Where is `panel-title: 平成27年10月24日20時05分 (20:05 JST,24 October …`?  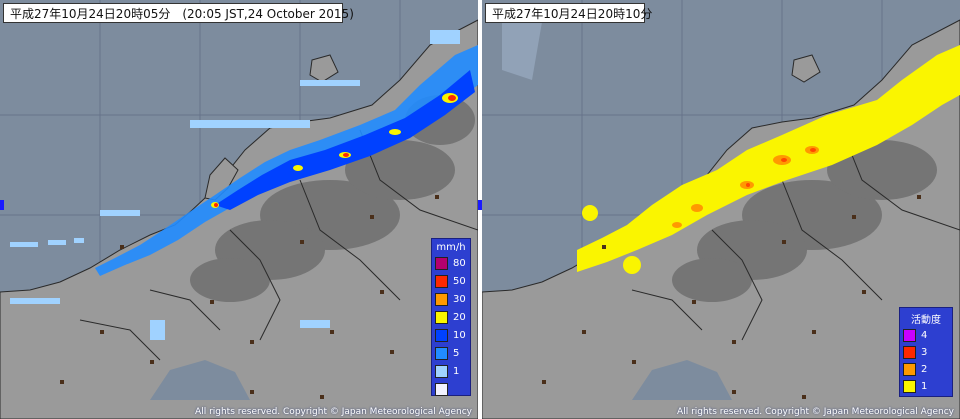
panel-title: 平成27年10月24日20時05分 (20:05 JST,24 October … is located at coordinates (178, 13).